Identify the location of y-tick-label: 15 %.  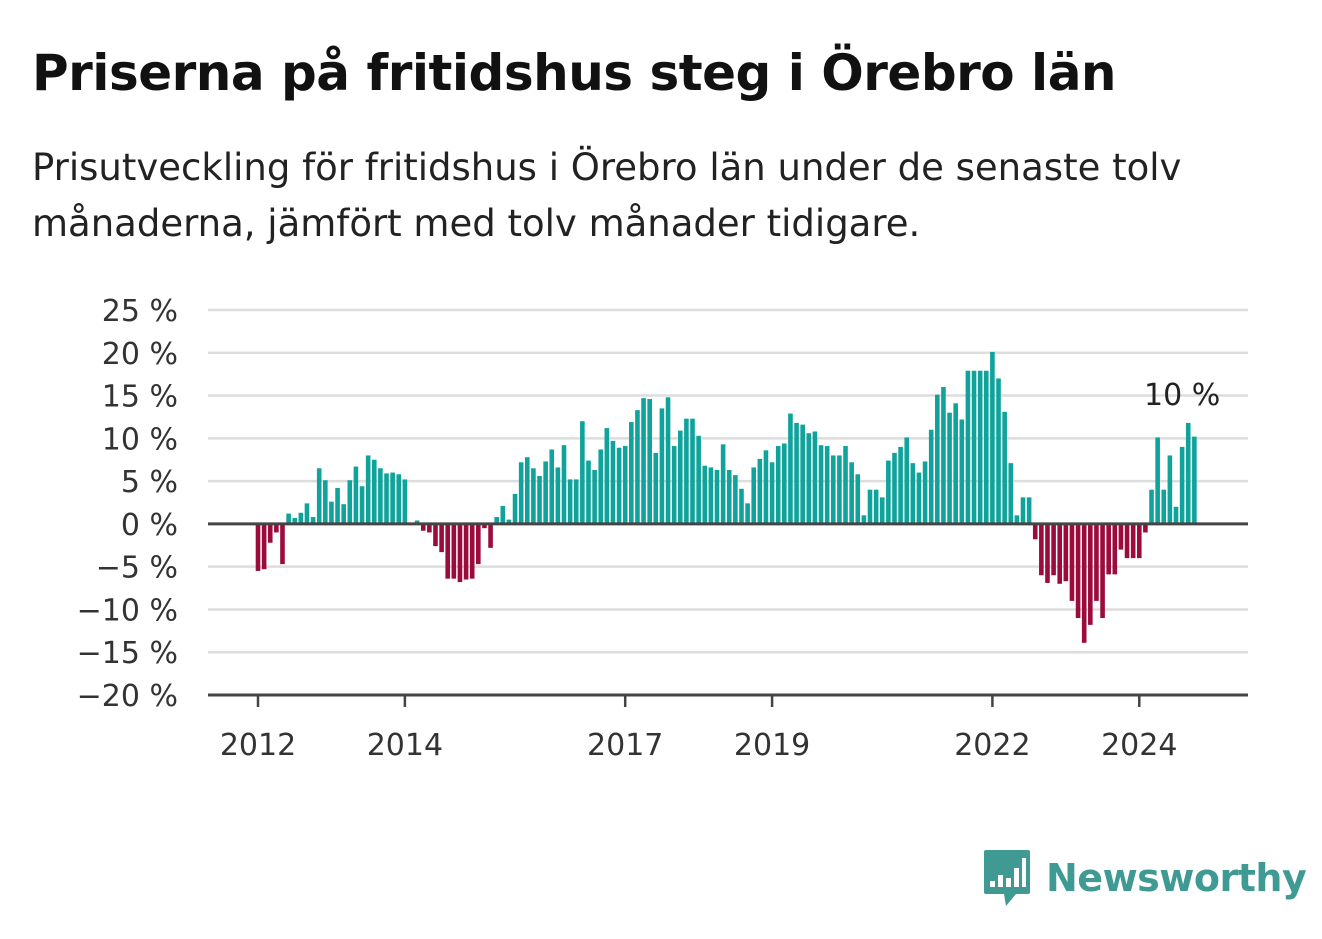
(140, 397).